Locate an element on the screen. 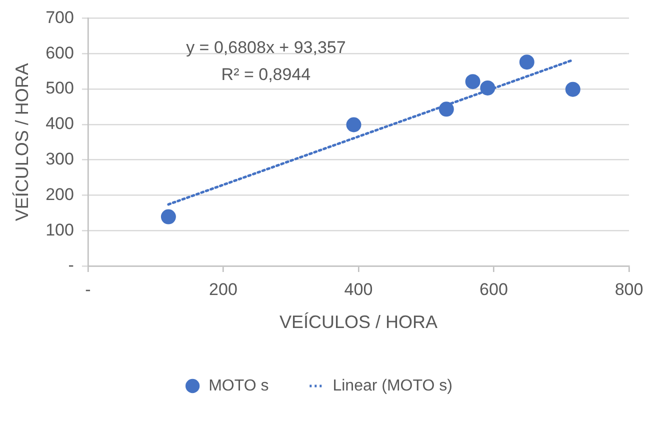  y-tick-label: 400 is located at coordinates (60, 124).